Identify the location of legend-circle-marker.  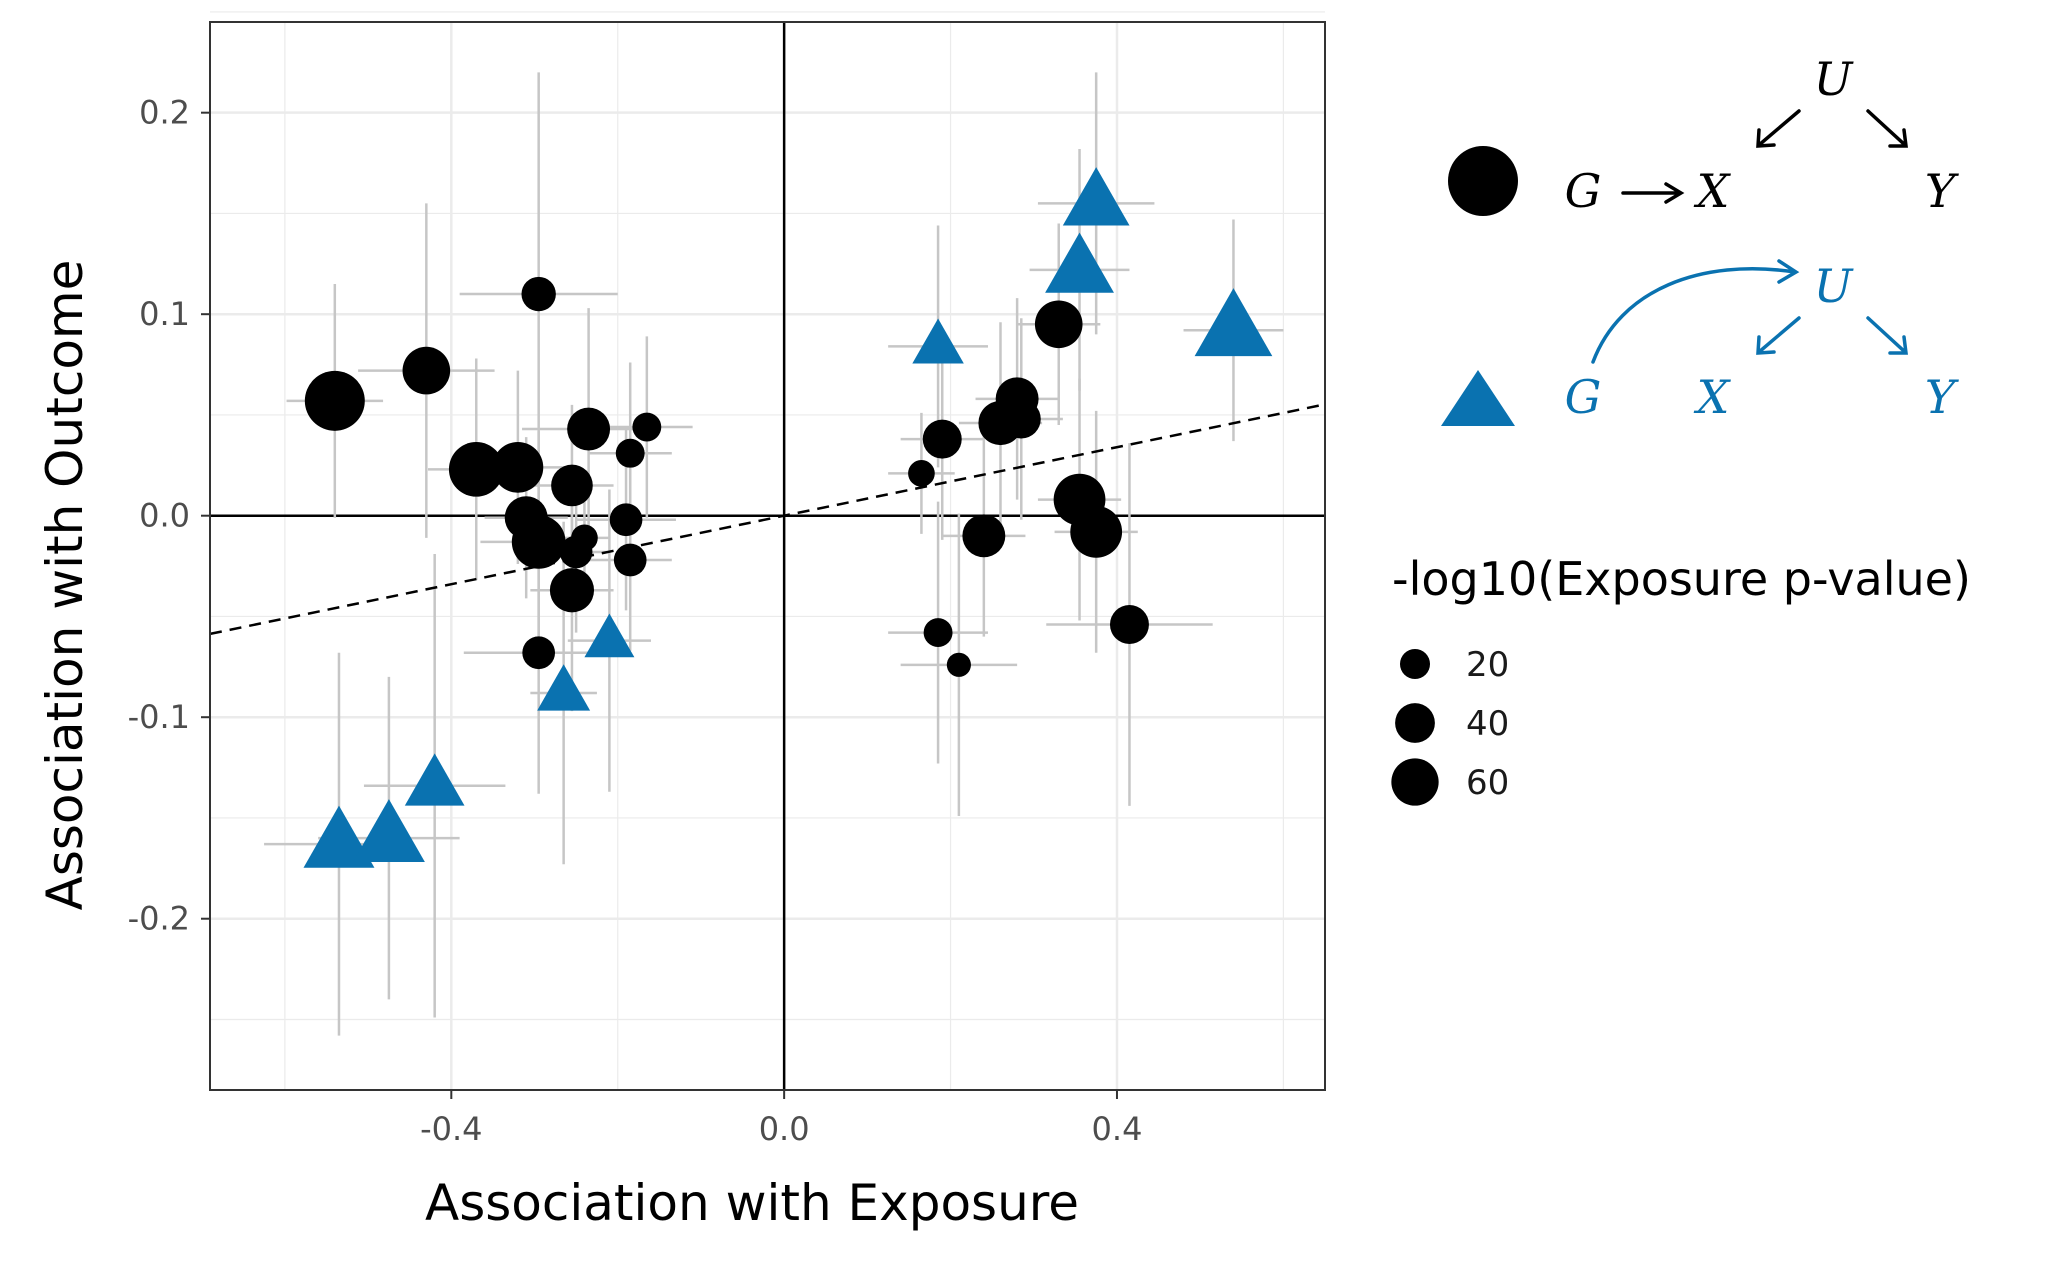
(1483, 181).